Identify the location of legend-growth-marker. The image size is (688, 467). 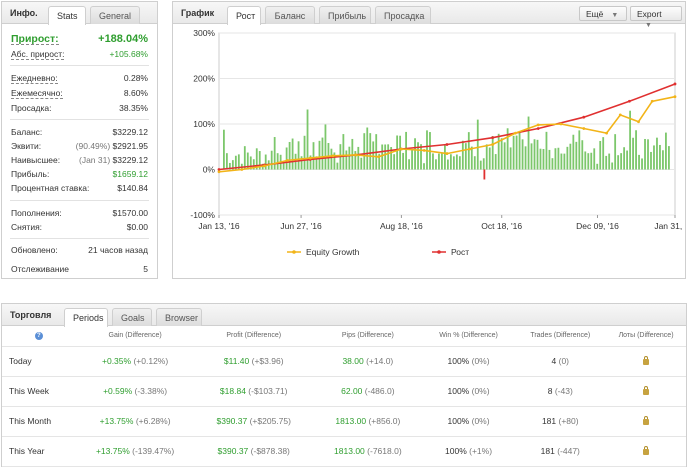
(439, 252).